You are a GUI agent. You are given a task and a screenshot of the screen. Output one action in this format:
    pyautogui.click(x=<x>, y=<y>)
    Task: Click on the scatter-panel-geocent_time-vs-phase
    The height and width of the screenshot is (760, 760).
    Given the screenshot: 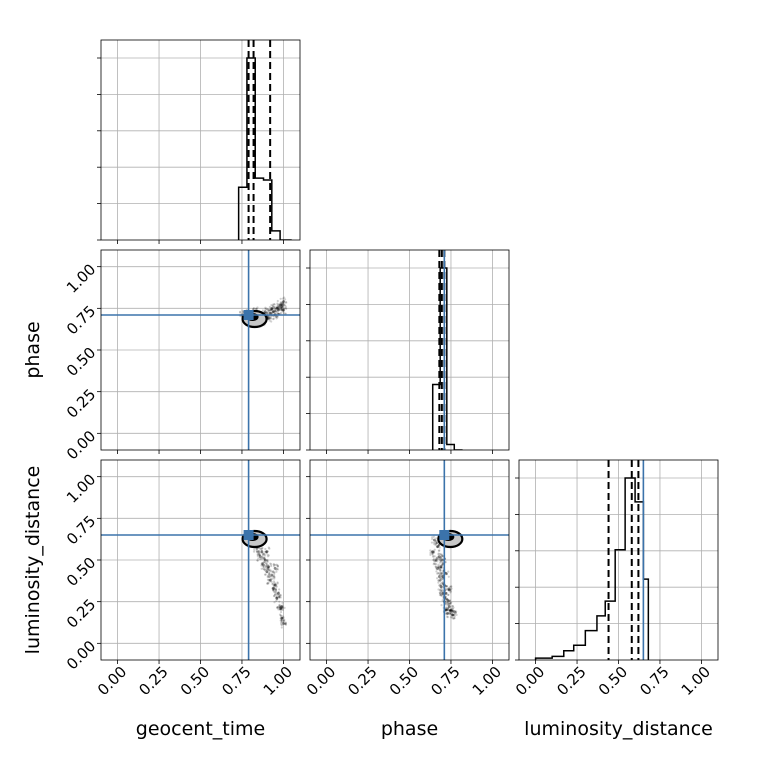 What is the action you would take?
    pyautogui.click(x=200, y=350)
    